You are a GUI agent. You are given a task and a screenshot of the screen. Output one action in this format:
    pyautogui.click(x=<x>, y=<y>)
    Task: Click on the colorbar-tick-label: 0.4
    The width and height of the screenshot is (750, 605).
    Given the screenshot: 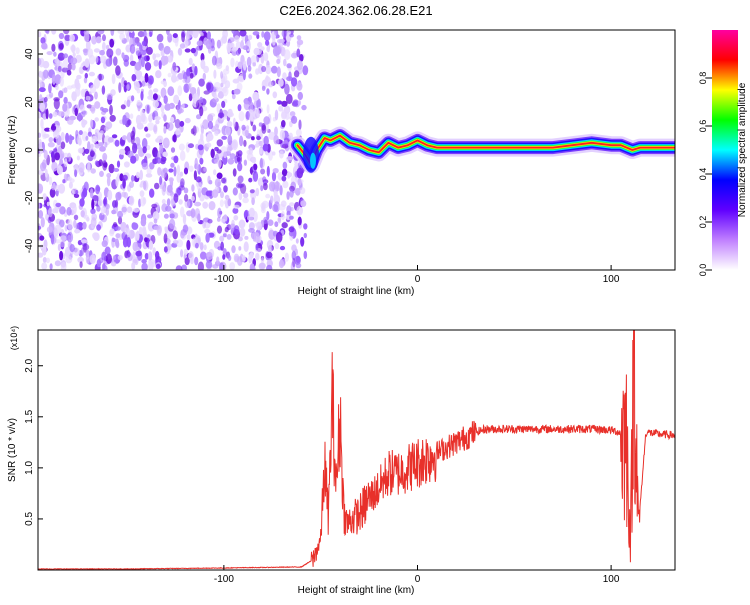 What is the action you would take?
    pyautogui.click(x=703, y=174)
    